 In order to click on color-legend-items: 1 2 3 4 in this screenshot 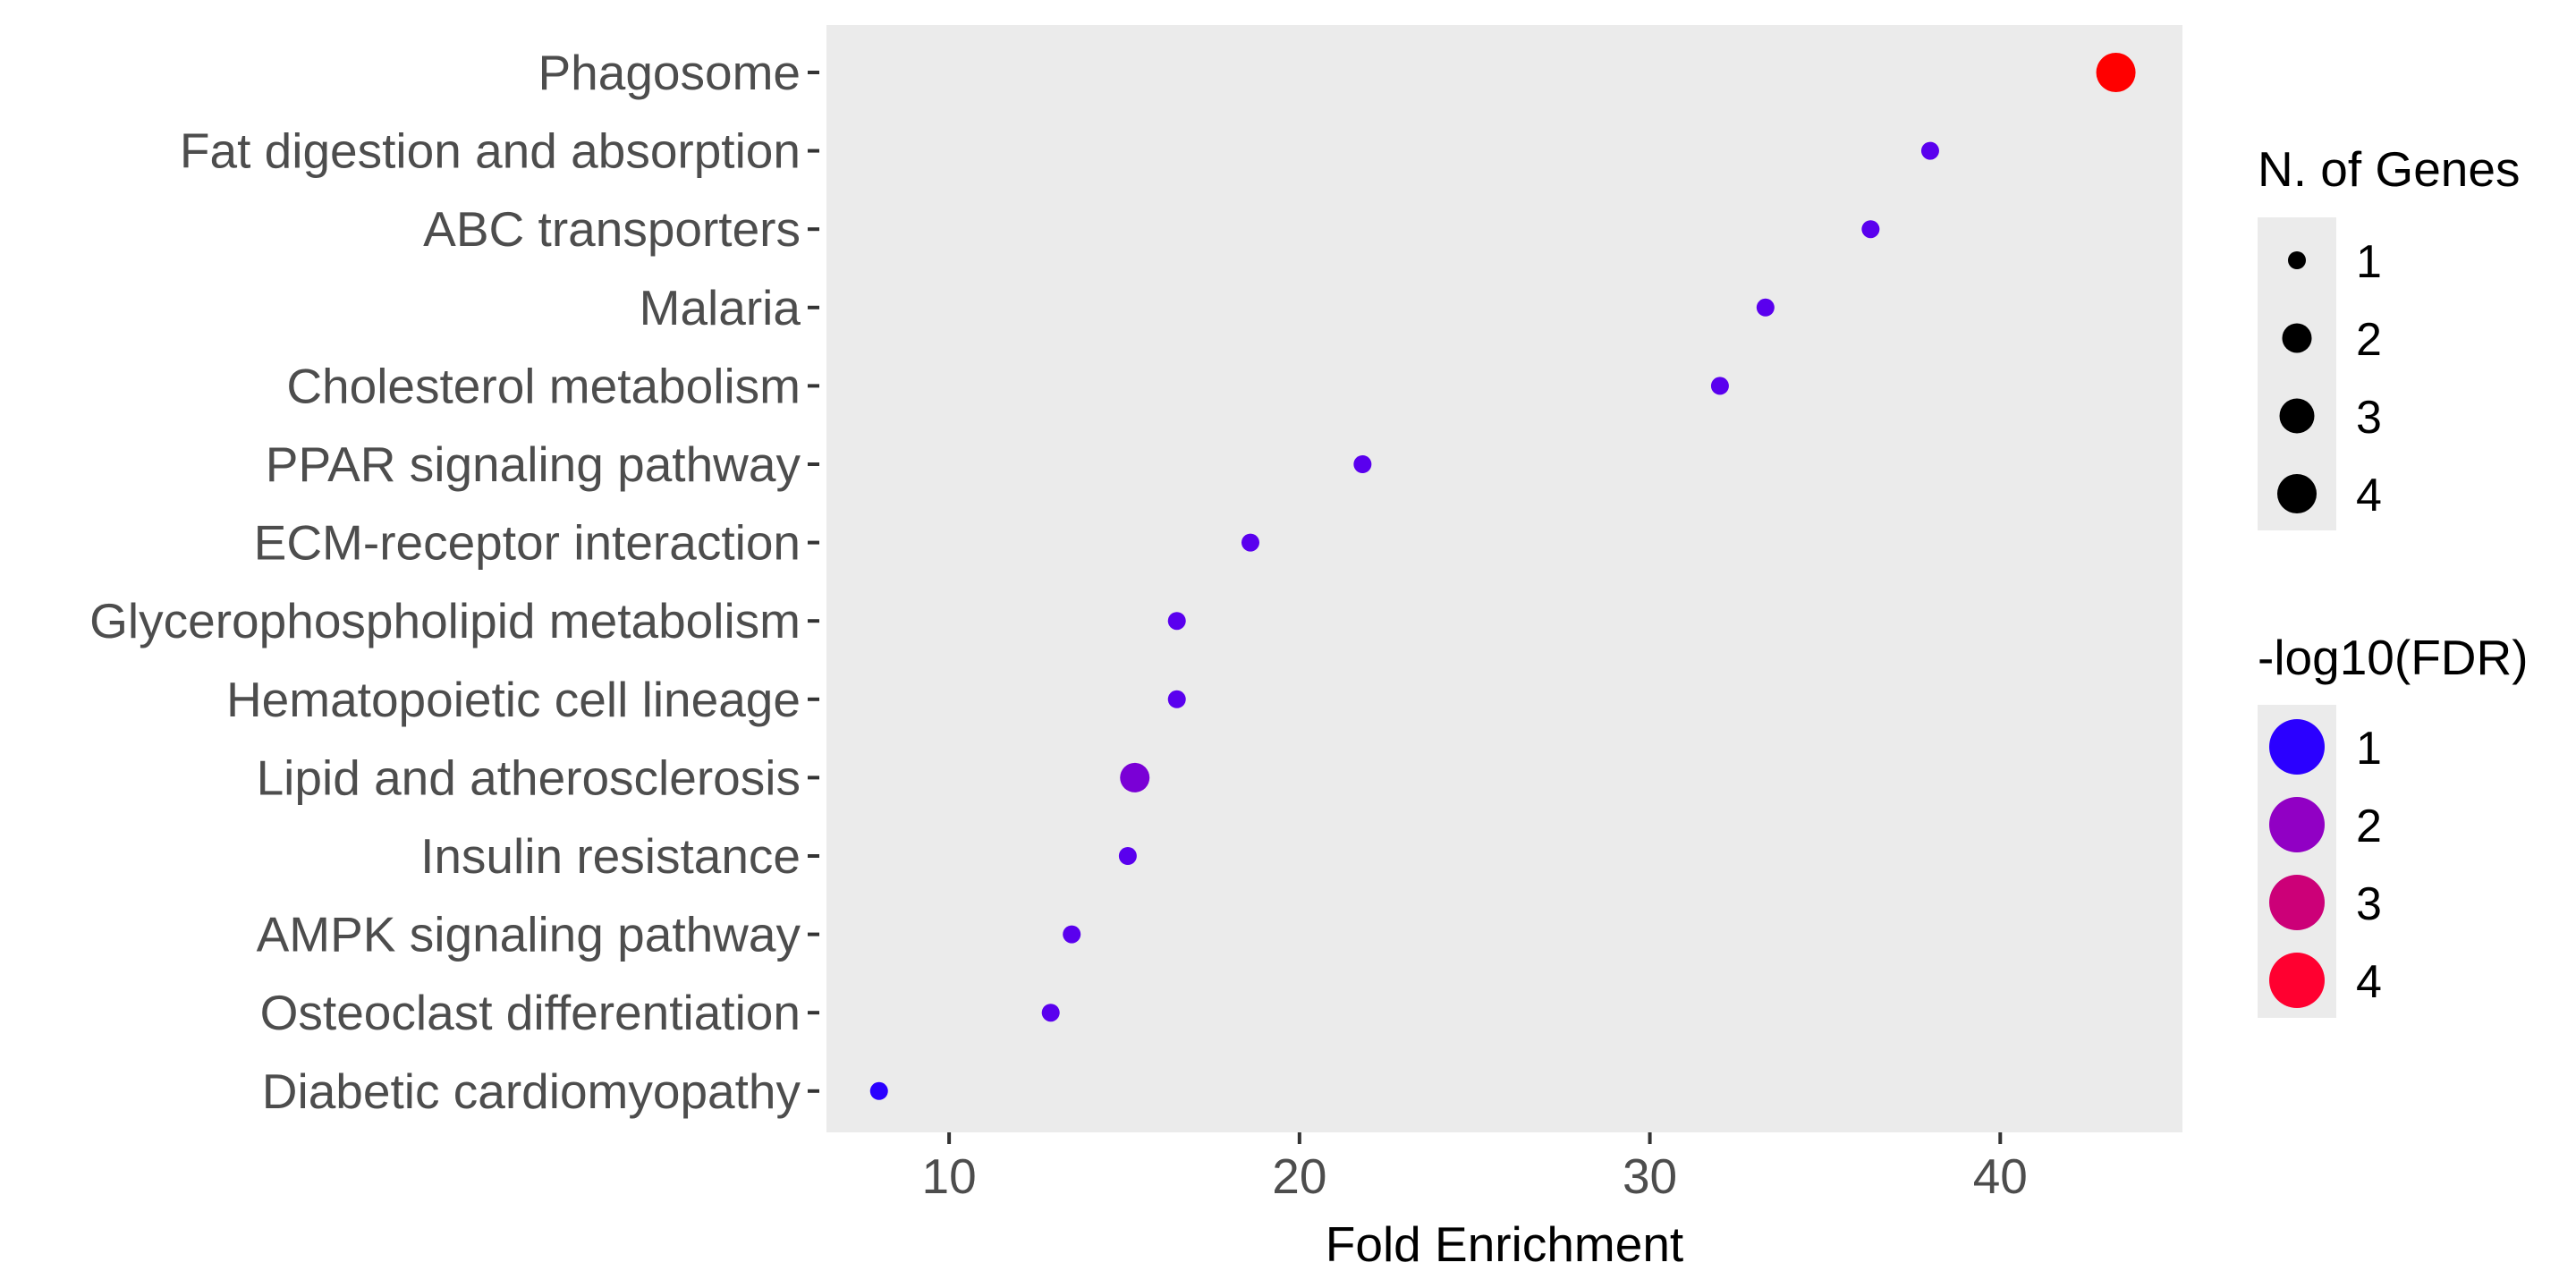, I will do `click(2325, 863)`.